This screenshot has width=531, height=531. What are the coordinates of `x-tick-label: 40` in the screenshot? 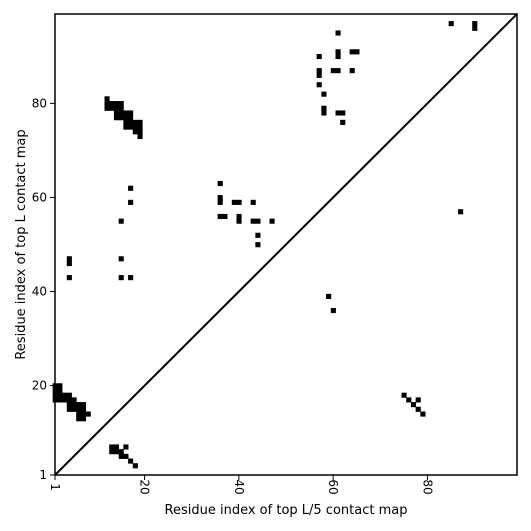 It's located at (239, 486).